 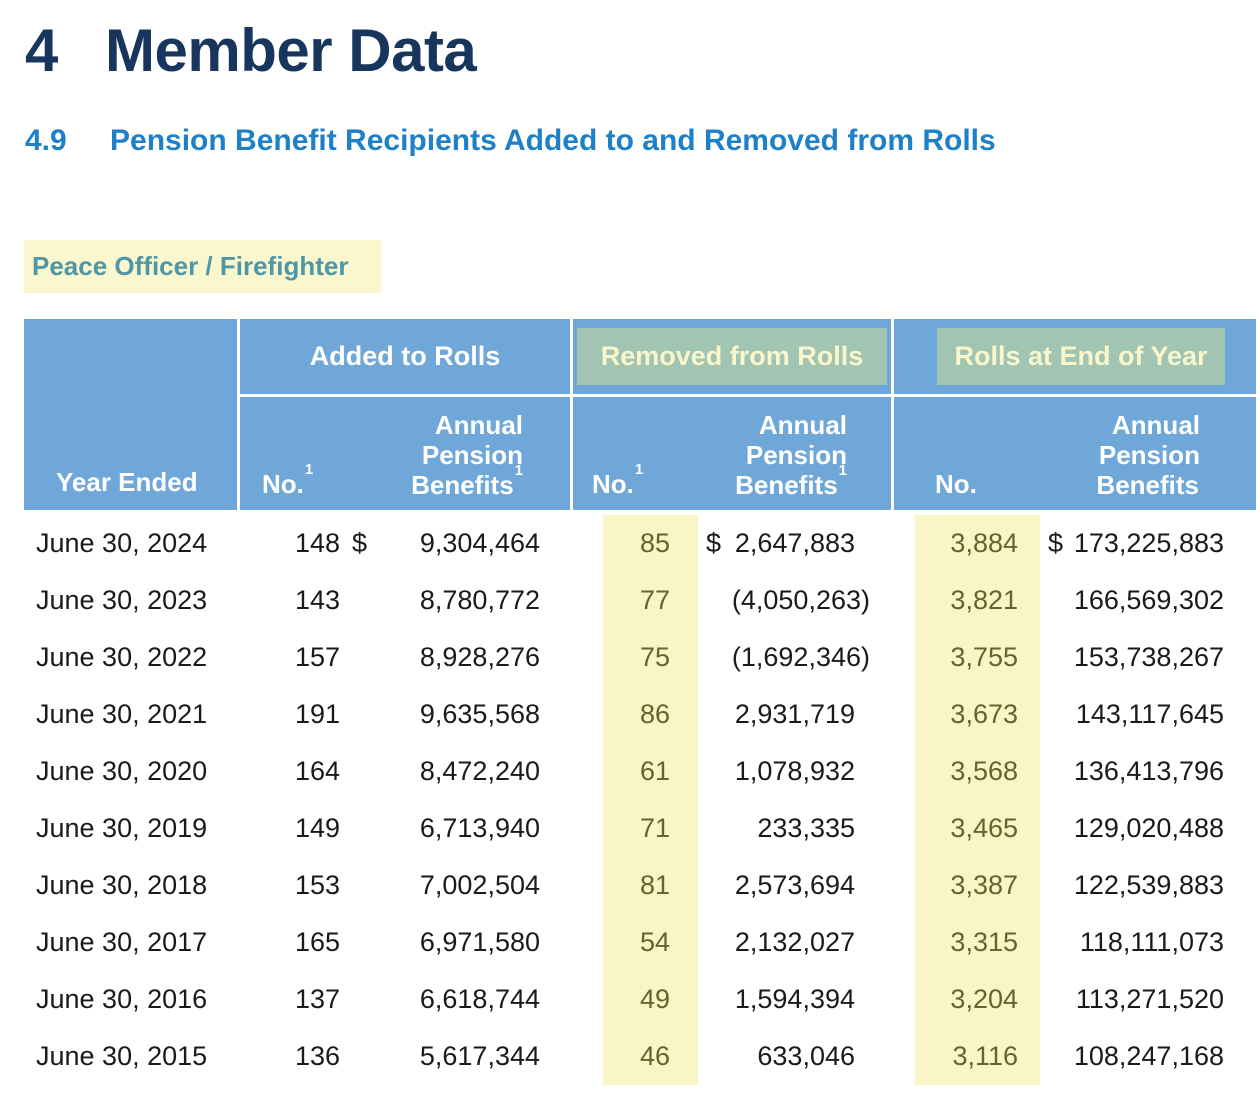 I want to click on column-header-added-benefits: Annual Pension Benefits1, so click(x=457, y=453).